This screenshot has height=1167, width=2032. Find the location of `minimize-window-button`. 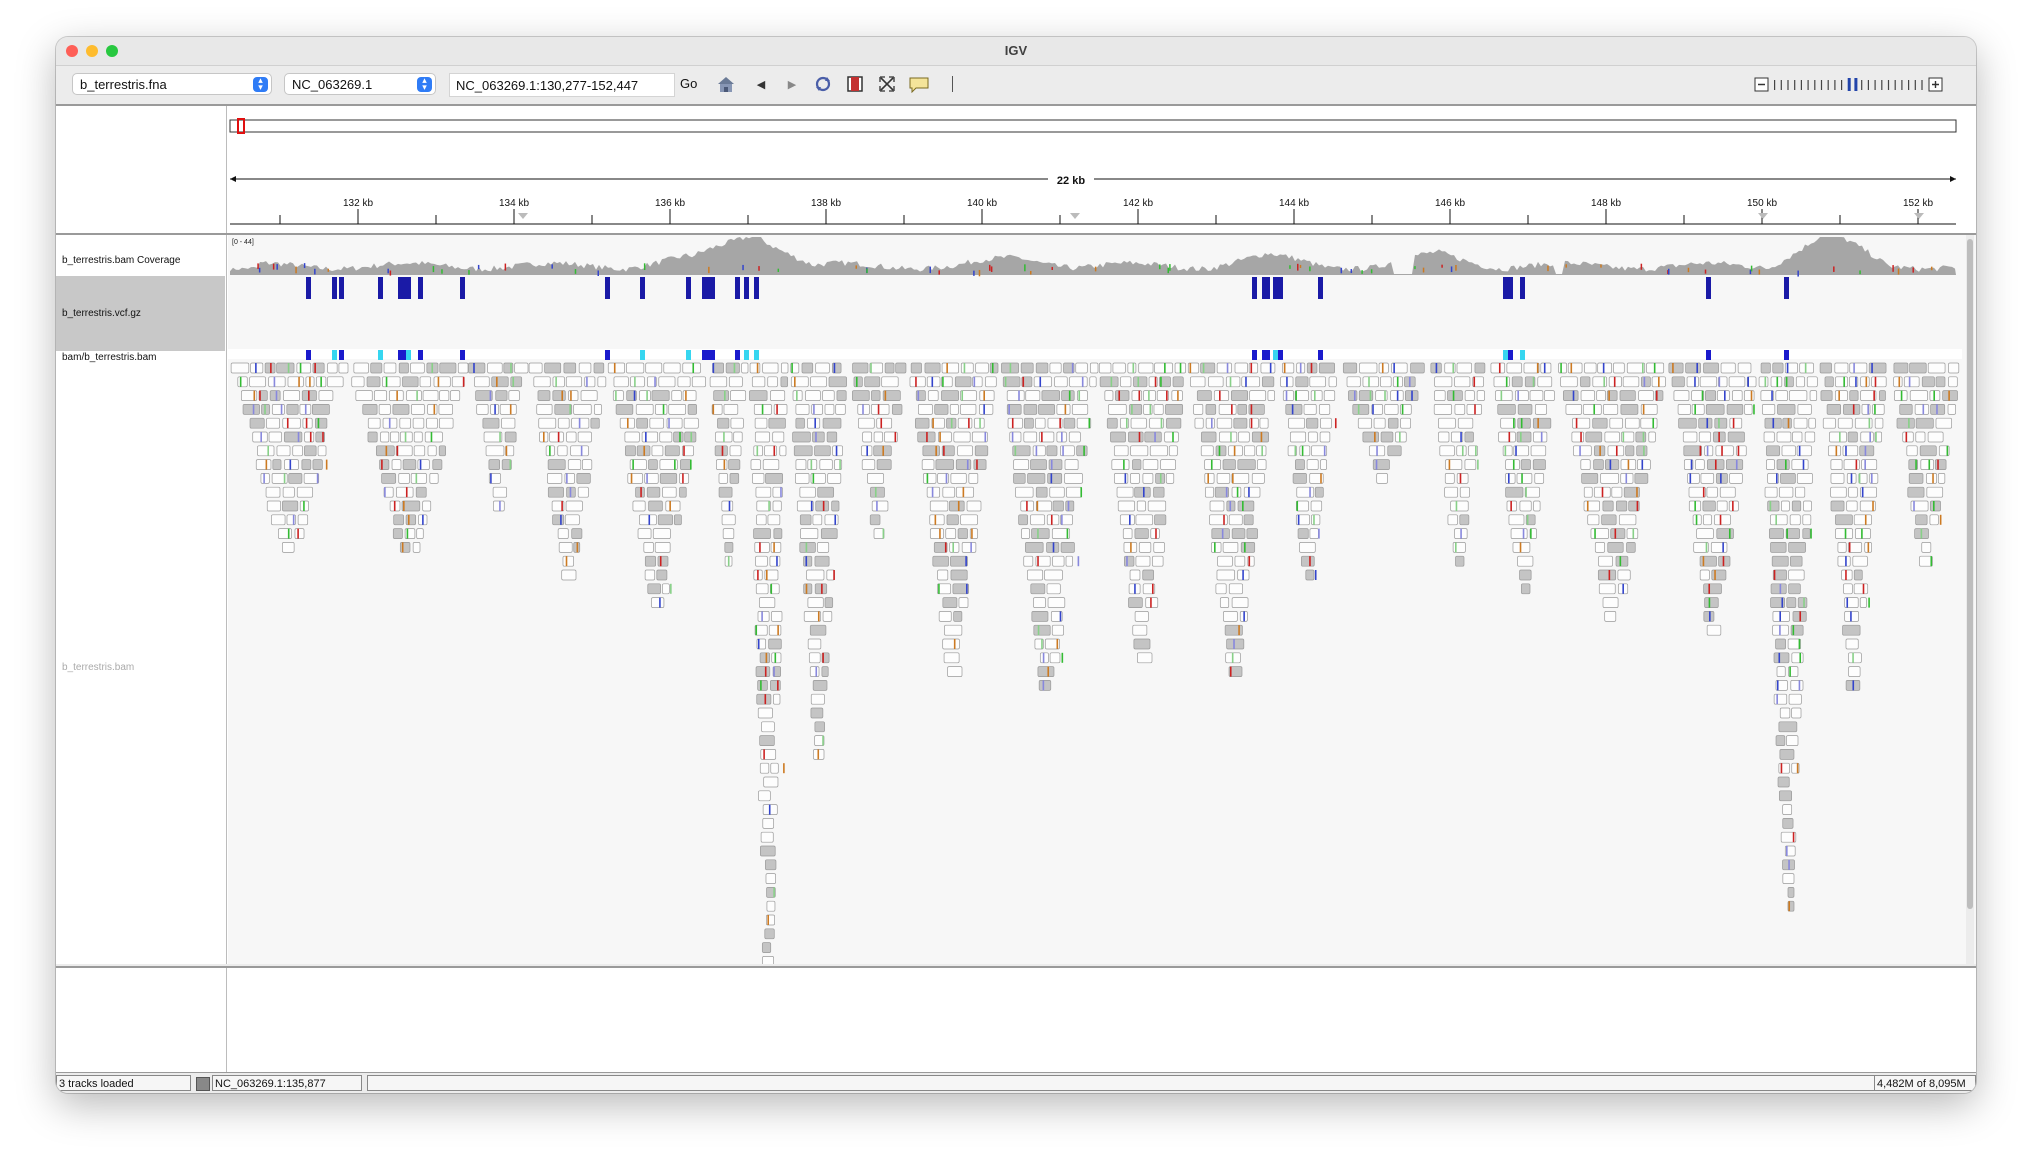

minimize-window-button is located at coordinates (92, 51).